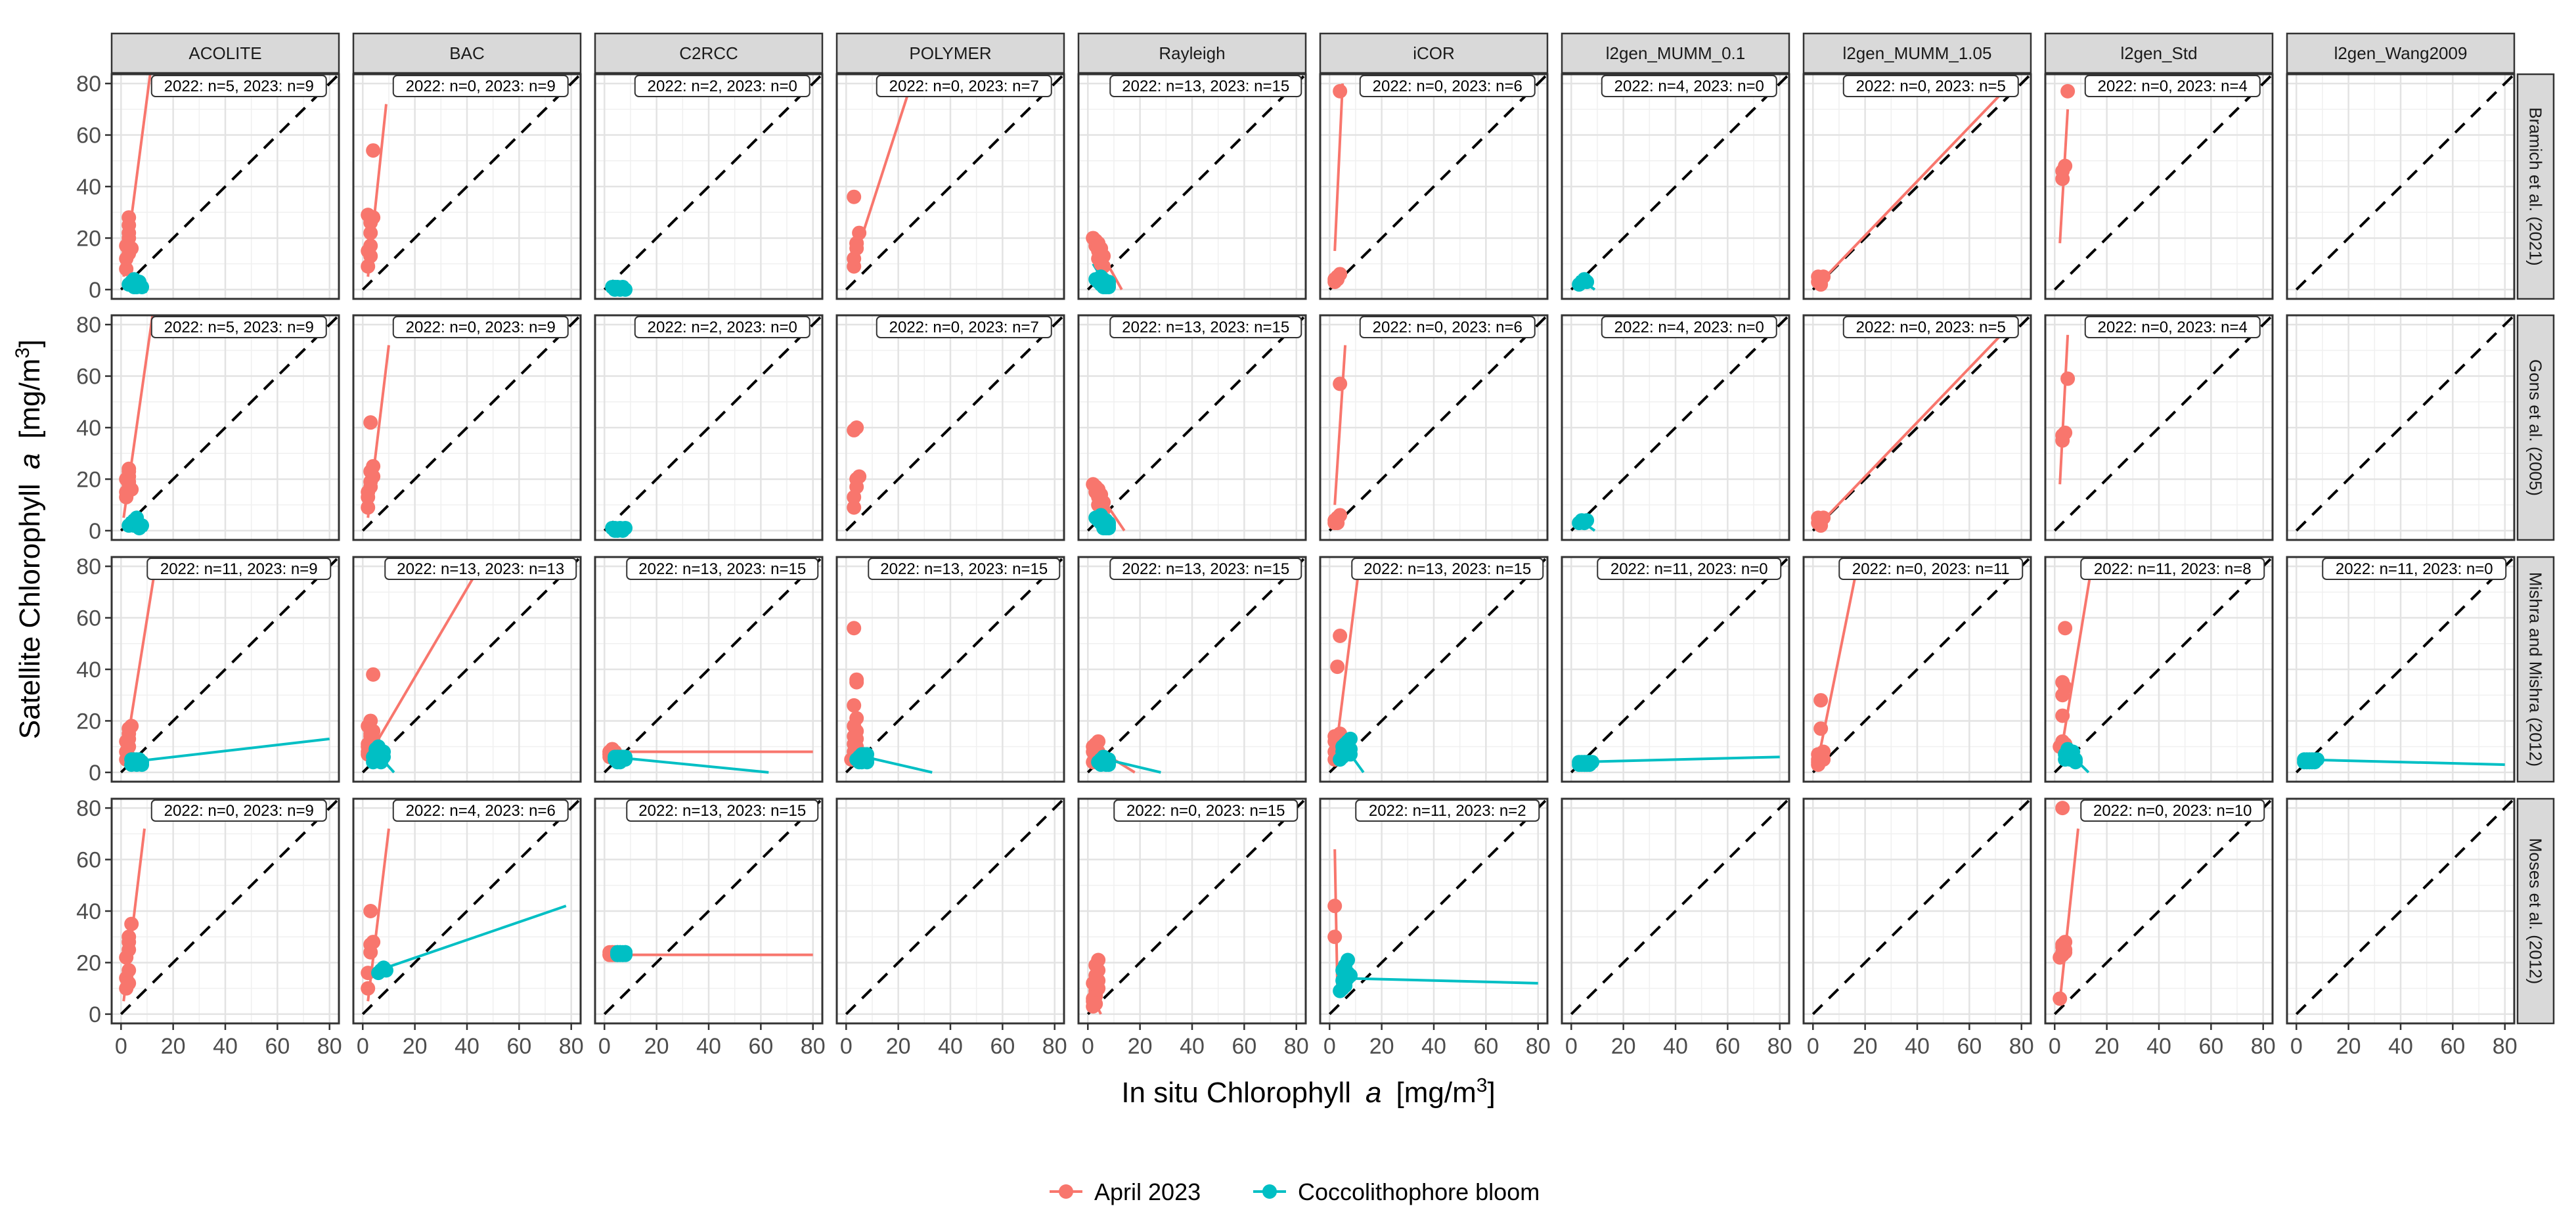  I want to click on coccolithophore-bloom-fit-line, so click(2403, 762).